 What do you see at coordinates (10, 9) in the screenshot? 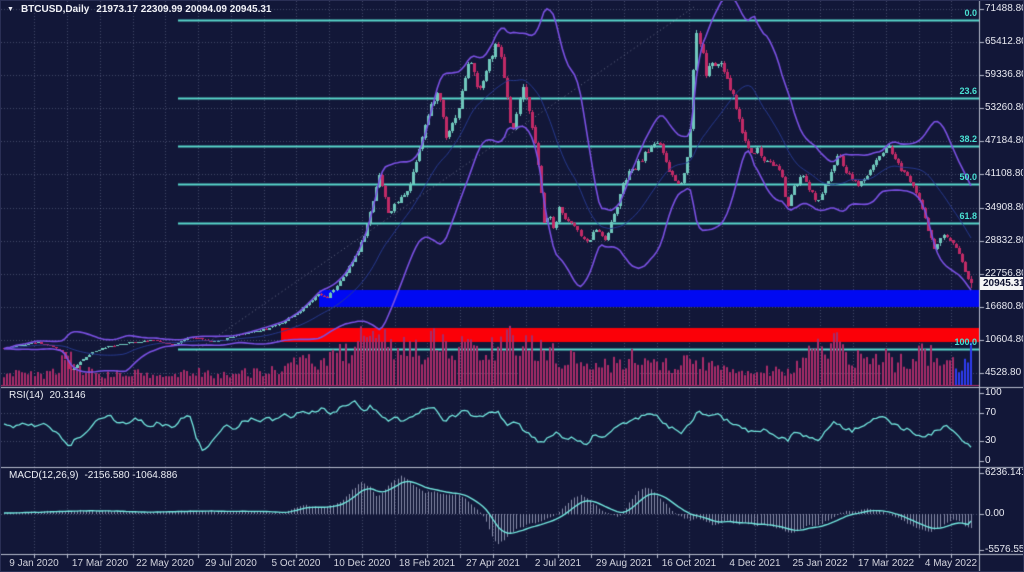
I see `symbol-dropdown-icon: ▼` at bounding box center [10, 9].